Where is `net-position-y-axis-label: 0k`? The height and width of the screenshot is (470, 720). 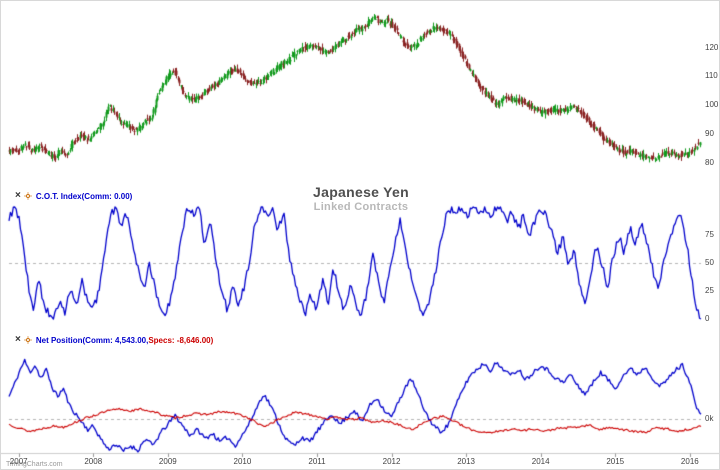 net-position-y-axis-label: 0k is located at coordinates (709, 418).